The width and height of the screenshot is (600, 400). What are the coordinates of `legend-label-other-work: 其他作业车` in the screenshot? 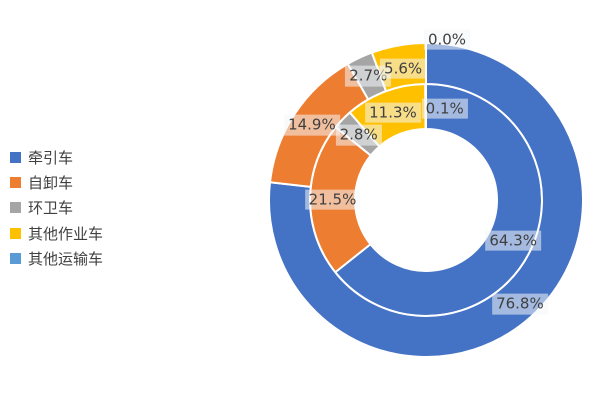 It's located at (66, 233).